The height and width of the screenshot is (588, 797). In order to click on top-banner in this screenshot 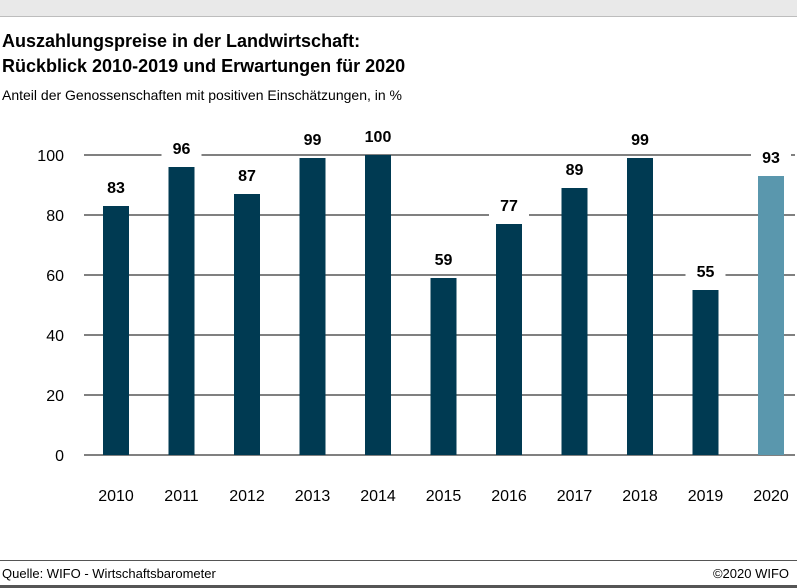, I will do `click(398, 8)`.